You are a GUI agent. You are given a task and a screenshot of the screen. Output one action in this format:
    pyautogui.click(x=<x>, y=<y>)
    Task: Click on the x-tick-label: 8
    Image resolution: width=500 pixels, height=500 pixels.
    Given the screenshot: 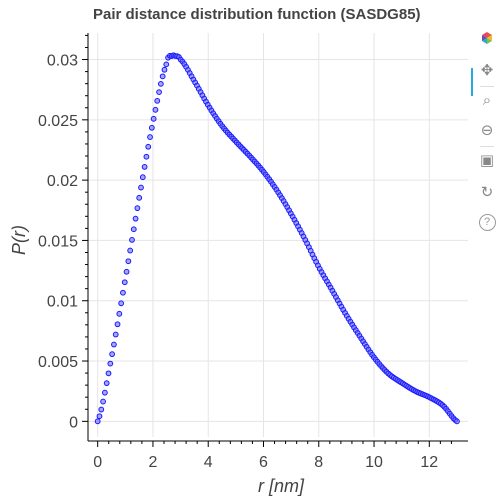 What is the action you would take?
    pyautogui.click(x=318, y=462)
    